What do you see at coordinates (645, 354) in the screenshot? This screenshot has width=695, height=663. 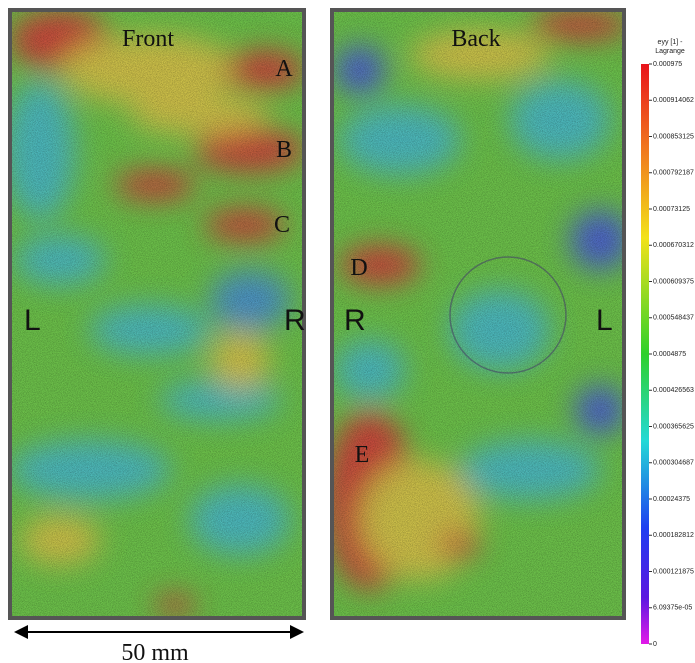 I see `colorbar` at bounding box center [645, 354].